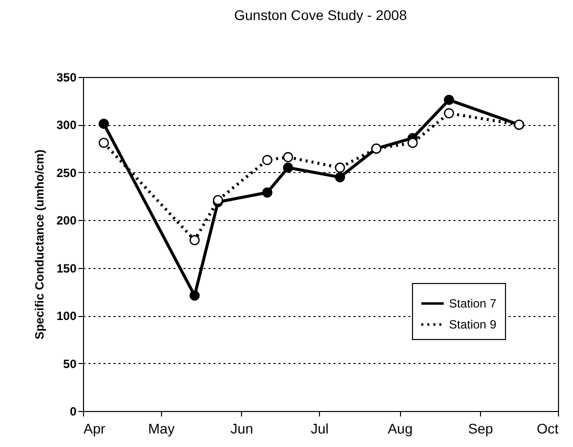  I want to click on chart-title: Gunston Cove Study - 2008, so click(321, 15).